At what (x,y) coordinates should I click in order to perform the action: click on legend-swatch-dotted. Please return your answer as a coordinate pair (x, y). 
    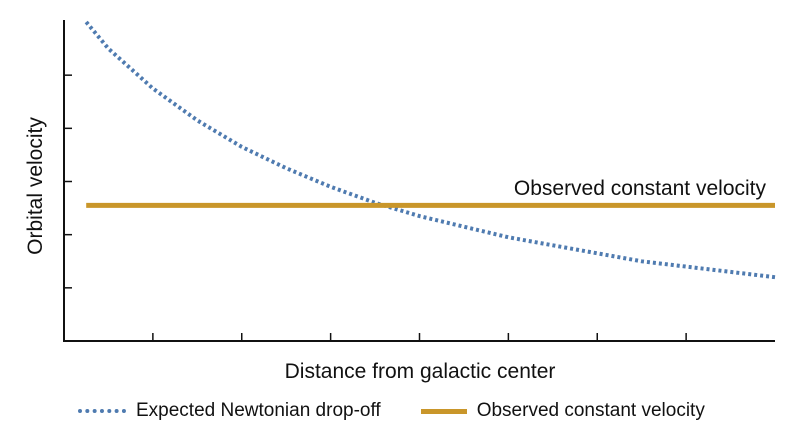
    Looking at the image, I should click on (102, 411).